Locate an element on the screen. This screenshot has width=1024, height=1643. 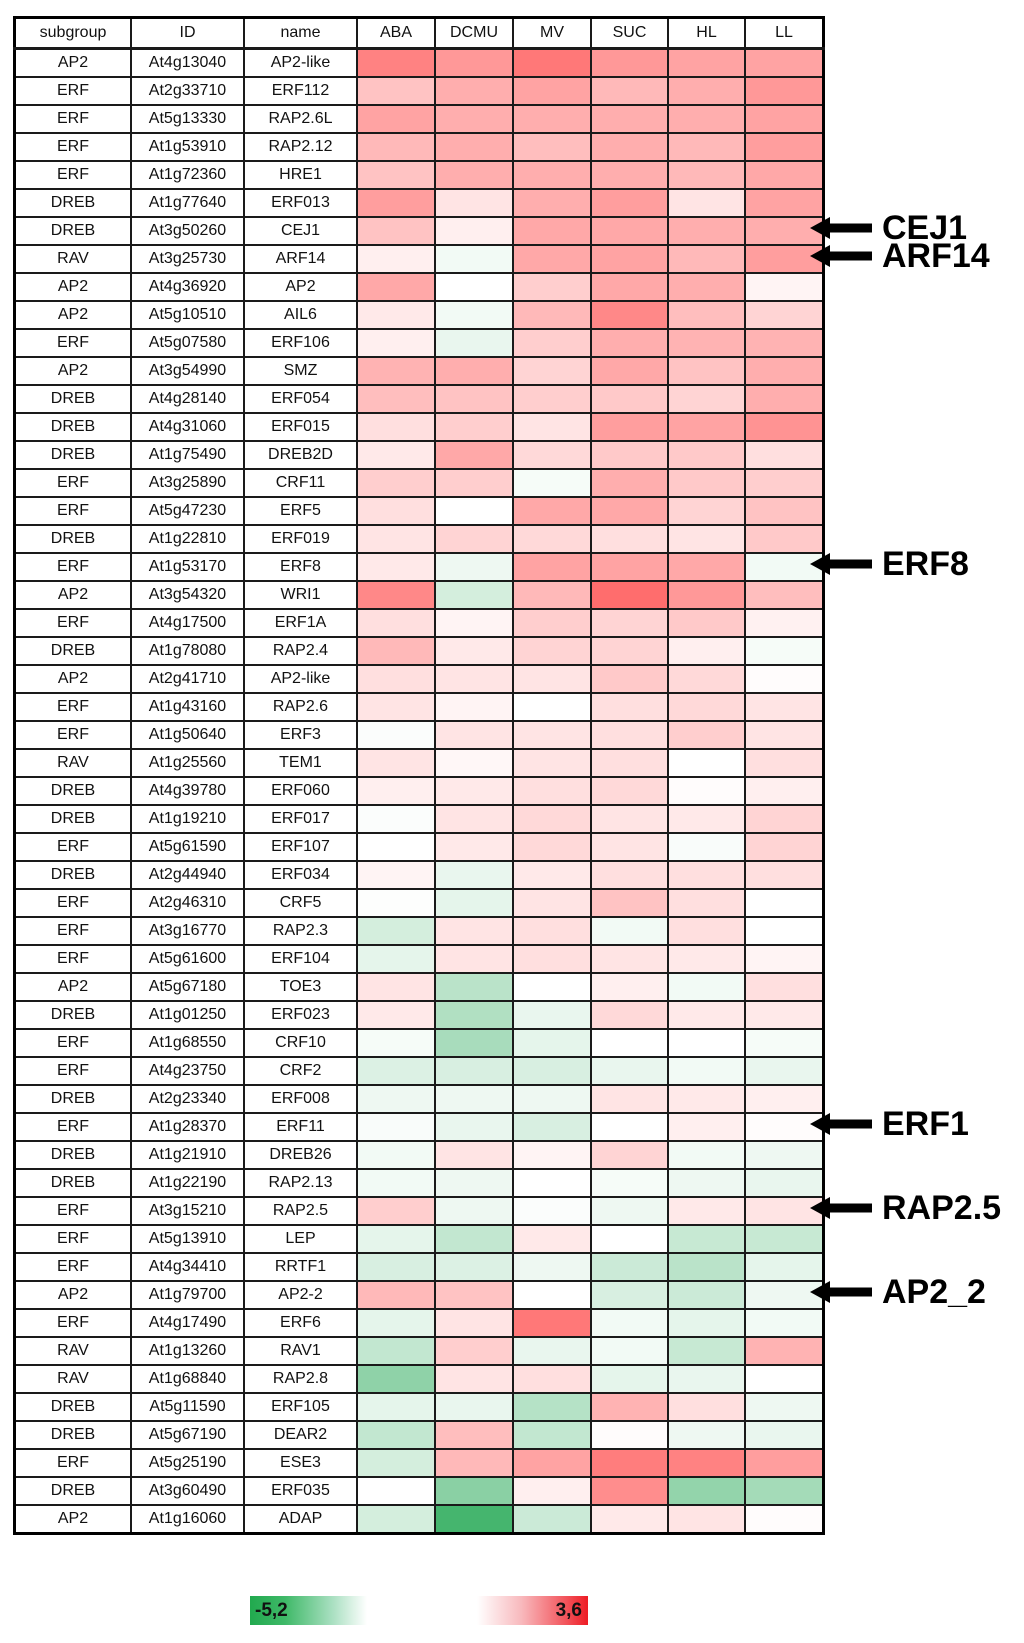
row-id-cell: At4g23750 is located at coordinates (187, 1071).